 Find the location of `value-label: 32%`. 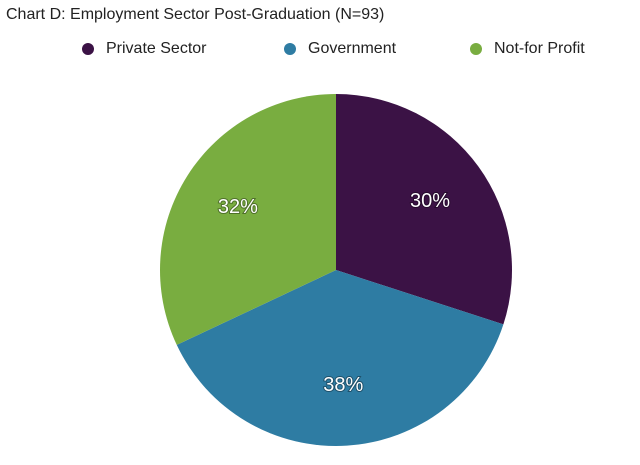

value-label: 32% is located at coordinates (238, 207).